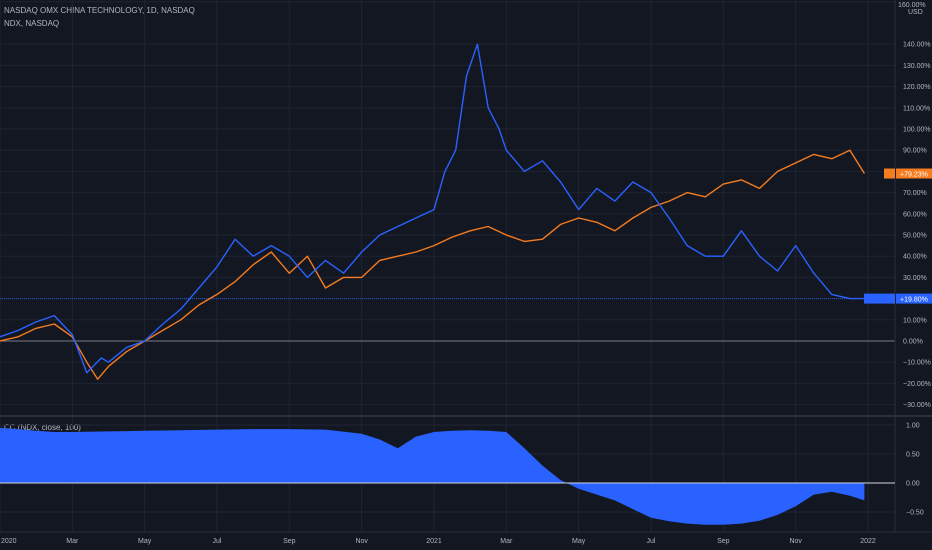 The image size is (932, 550). I want to click on y-tick-label: −20.00%, so click(917, 384).